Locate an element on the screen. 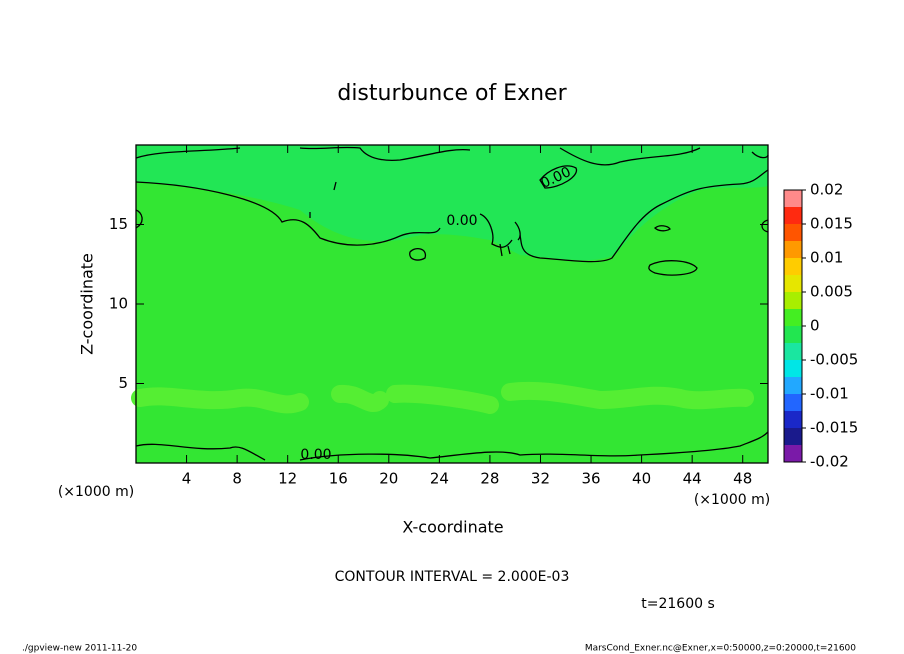 The width and height of the screenshot is (904, 654). y-tick-label: 5 is located at coordinates (123, 383).